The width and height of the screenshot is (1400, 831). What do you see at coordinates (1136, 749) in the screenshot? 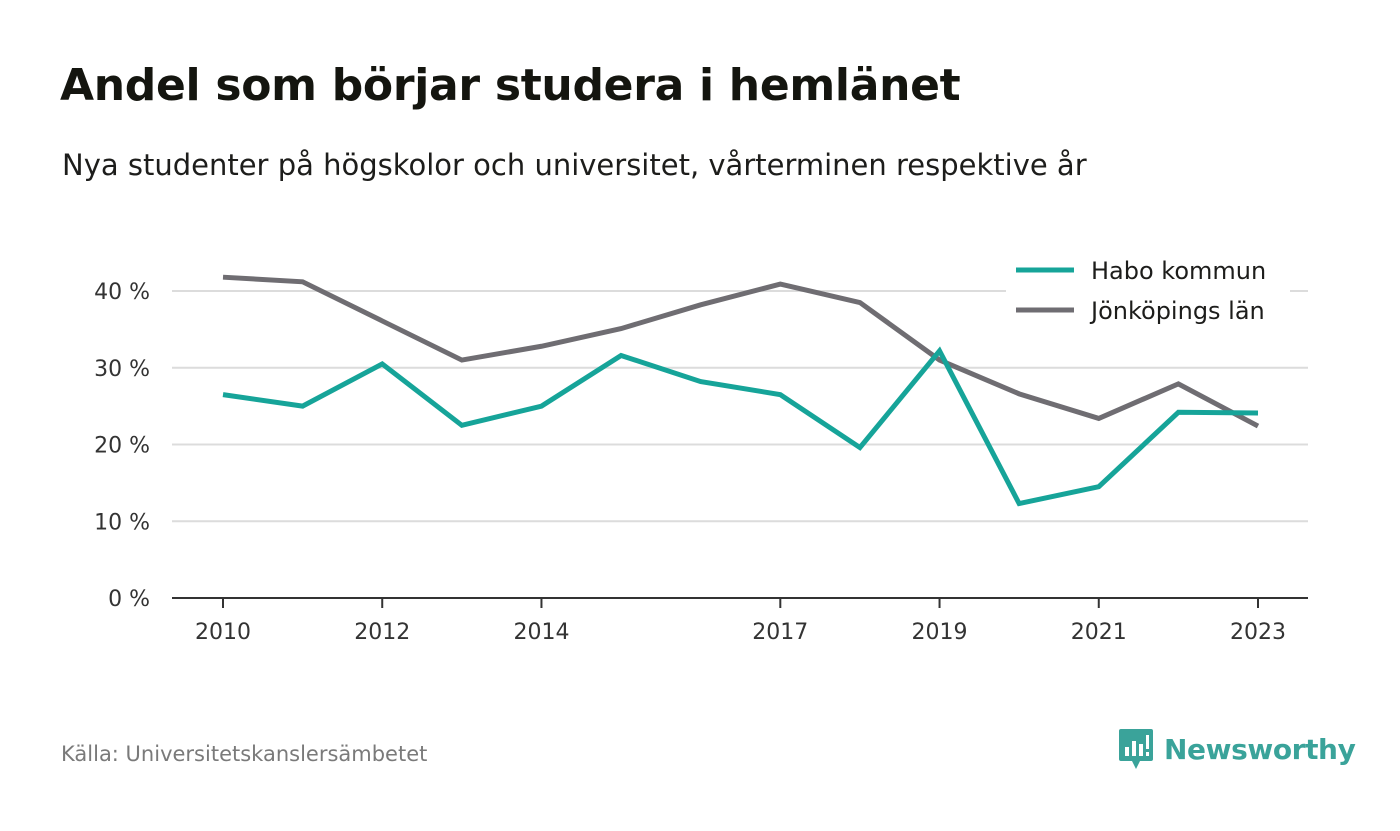
I see `newsworthy-logo-icon` at bounding box center [1136, 749].